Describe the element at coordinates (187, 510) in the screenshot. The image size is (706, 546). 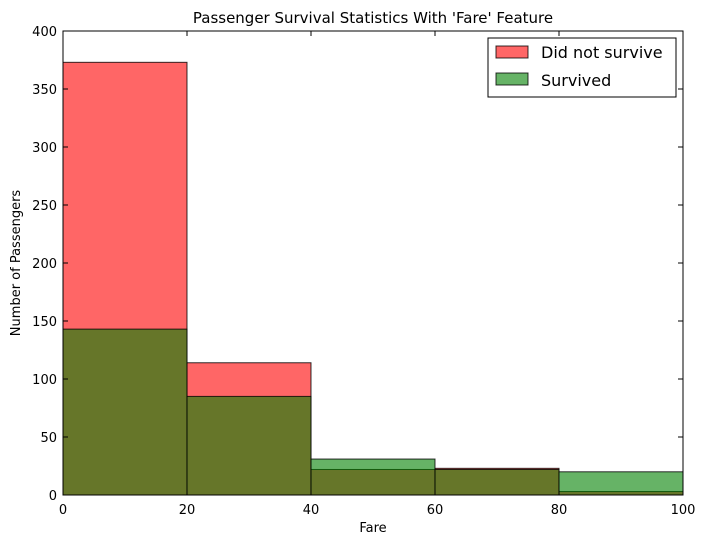
I see `x-tick-label: 20` at that location.